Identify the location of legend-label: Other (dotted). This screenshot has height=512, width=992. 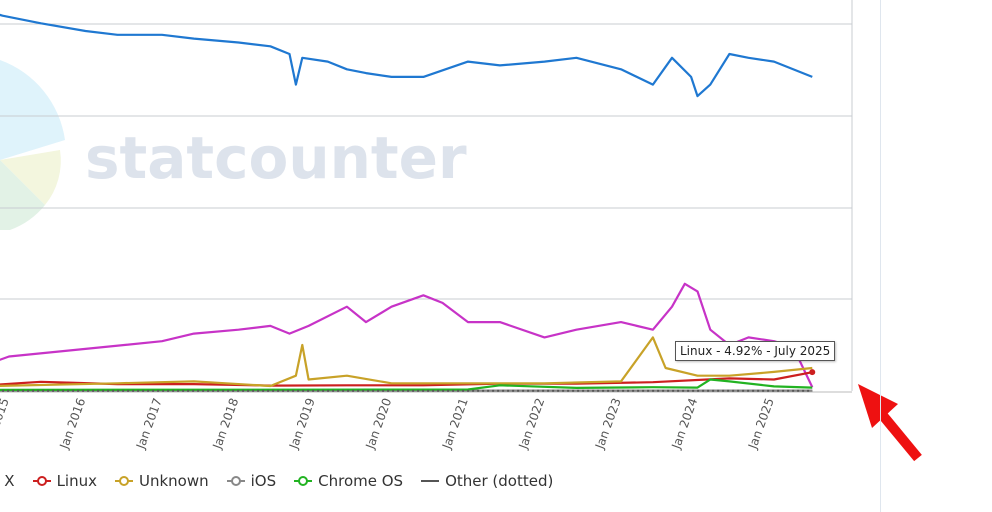
(499, 481).